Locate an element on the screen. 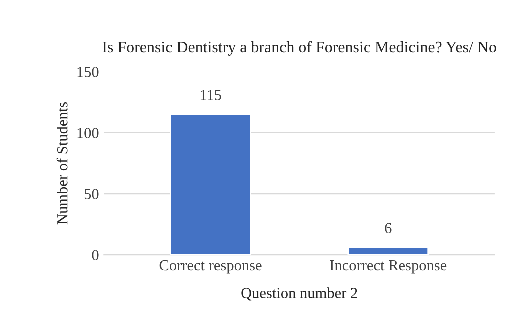 Image resolution: width=521 pixels, height=327 pixels. x-tick-label: Correct response is located at coordinates (211, 267).